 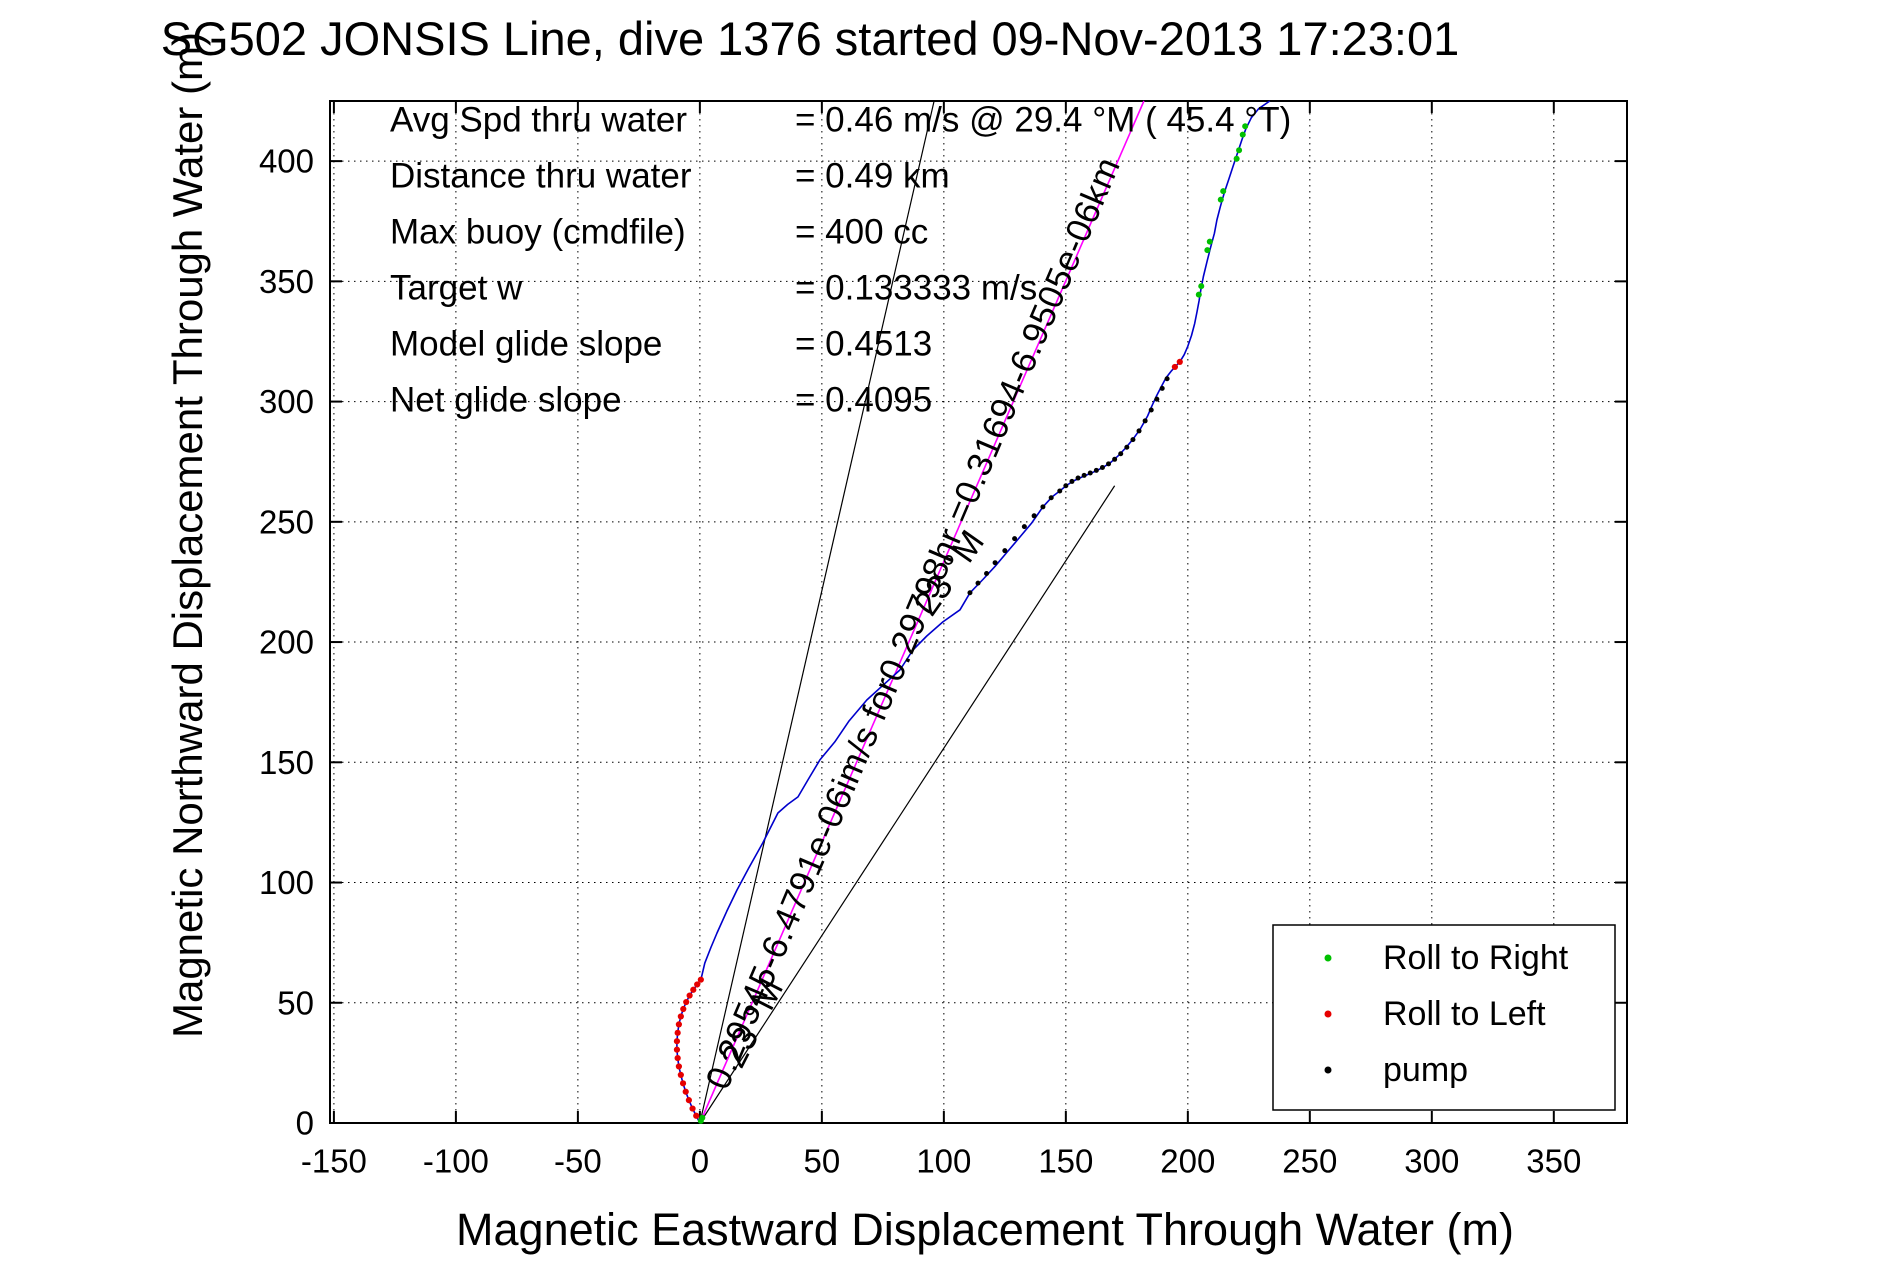 What do you see at coordinates (286, 401) in the screenshot?
I see `y-tick-label: 300` at bounding box center [286, 401].